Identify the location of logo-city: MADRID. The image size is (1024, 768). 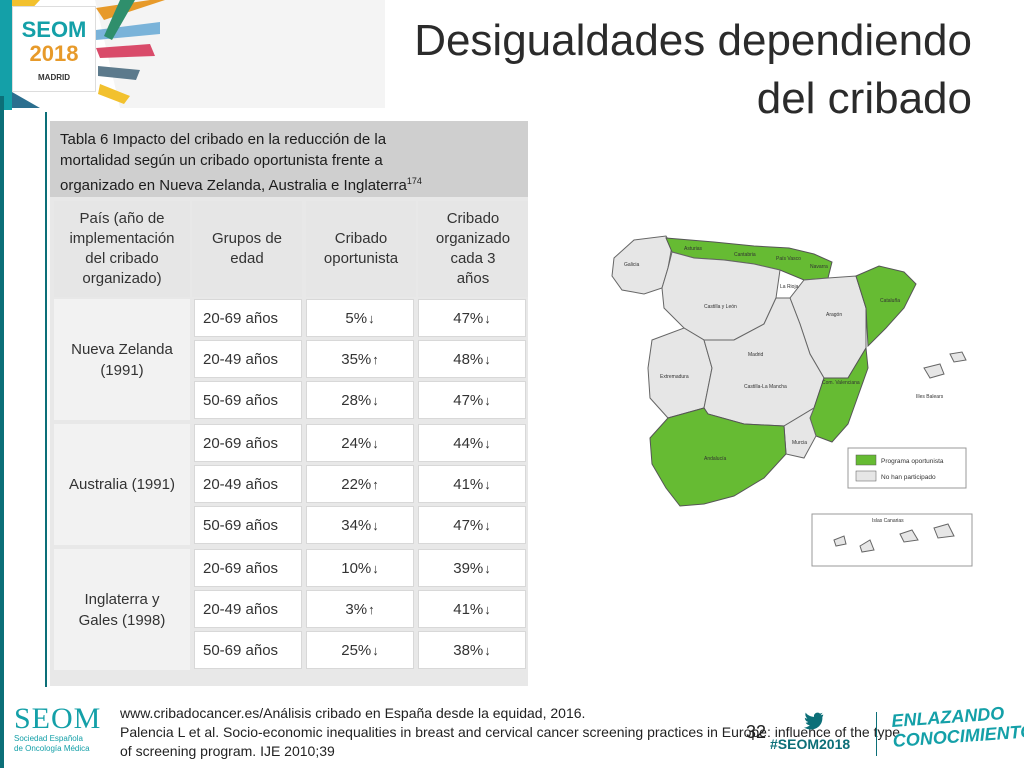
(54, 77).